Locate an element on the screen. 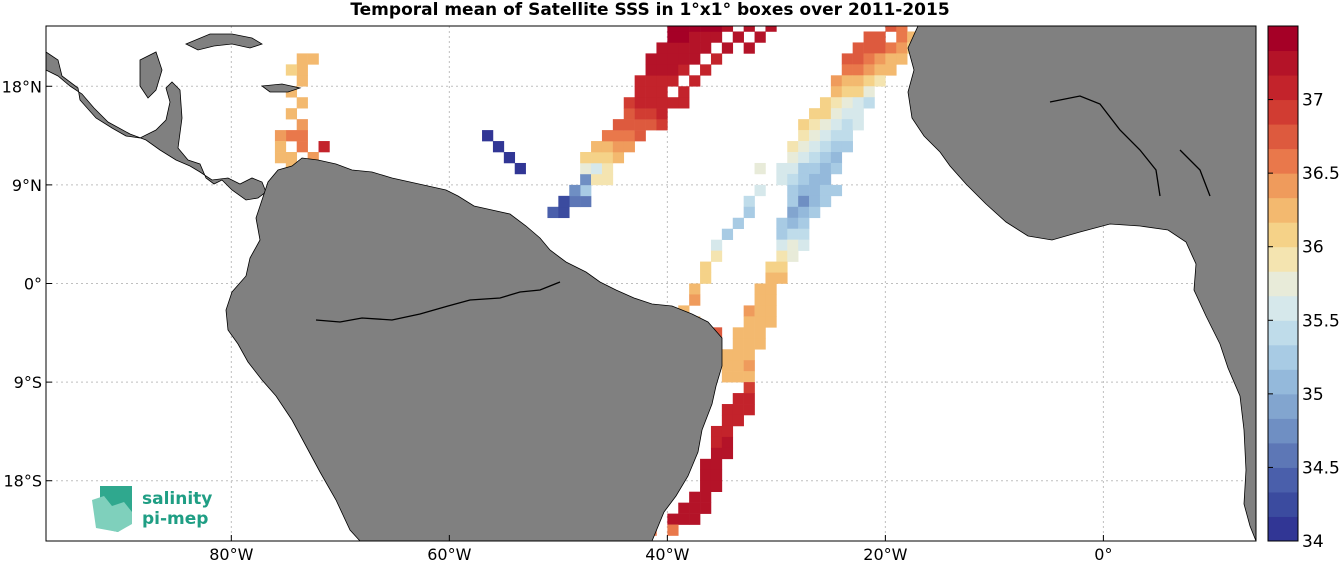 This screenshot has height=568, width=1344. river-congo is located at coordinates (1195, 173).